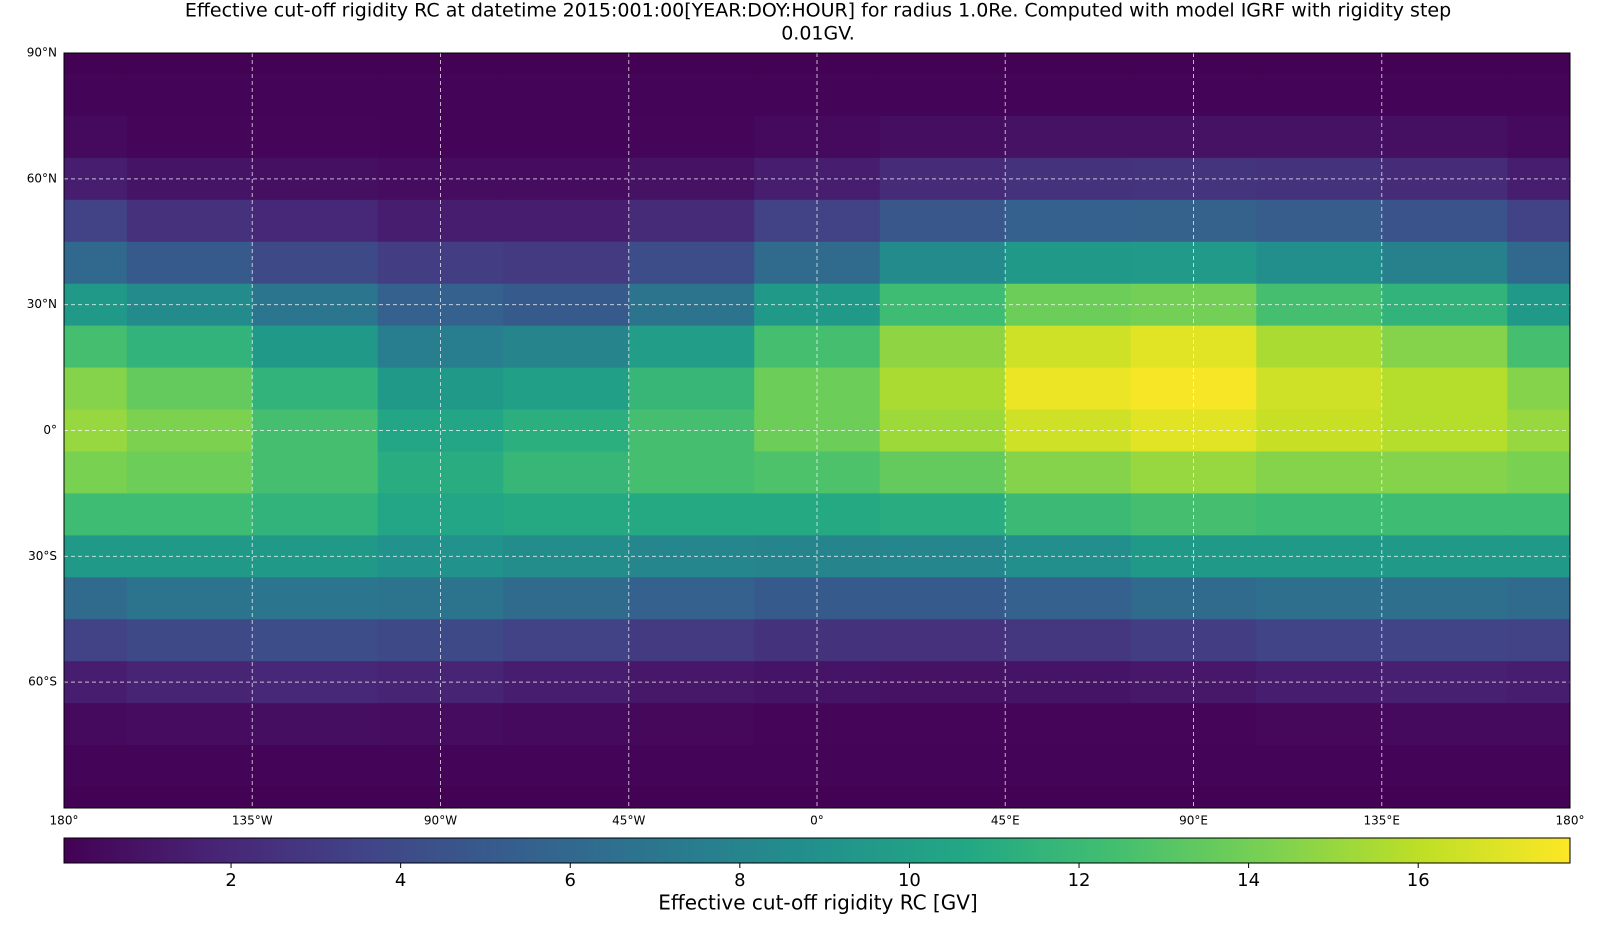 The height and width of the screenshot is (934, 1600). Describe the element at coordinates (570, 880) in the screenshot. I see `colorbar-tick-label: 6` at that location.